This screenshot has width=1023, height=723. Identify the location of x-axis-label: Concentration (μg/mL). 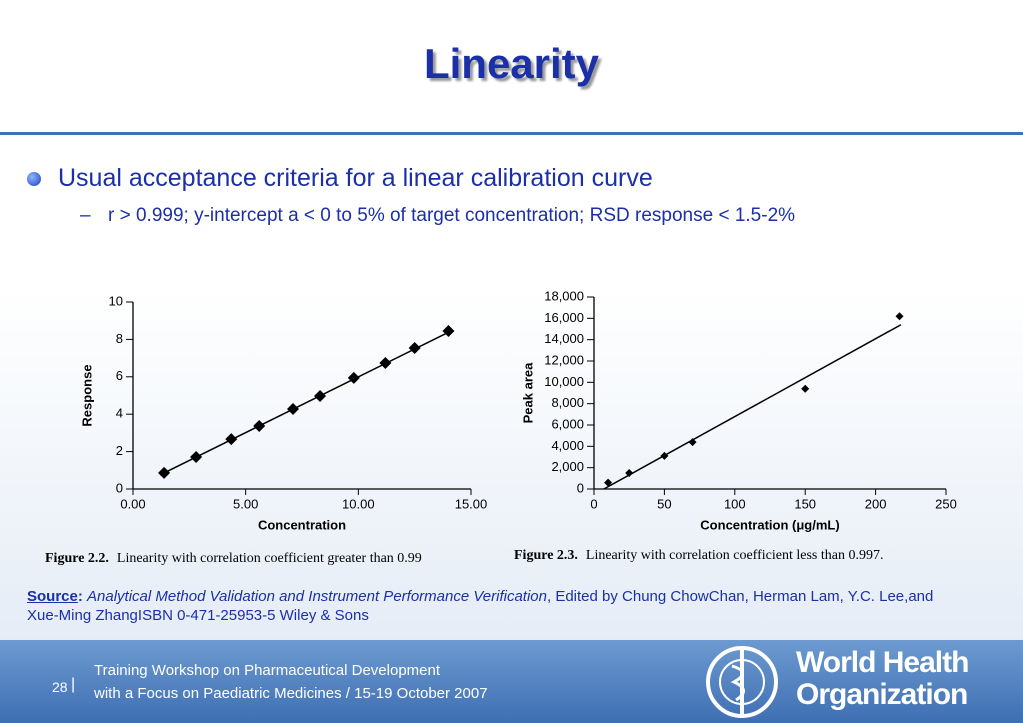
(769, 524).